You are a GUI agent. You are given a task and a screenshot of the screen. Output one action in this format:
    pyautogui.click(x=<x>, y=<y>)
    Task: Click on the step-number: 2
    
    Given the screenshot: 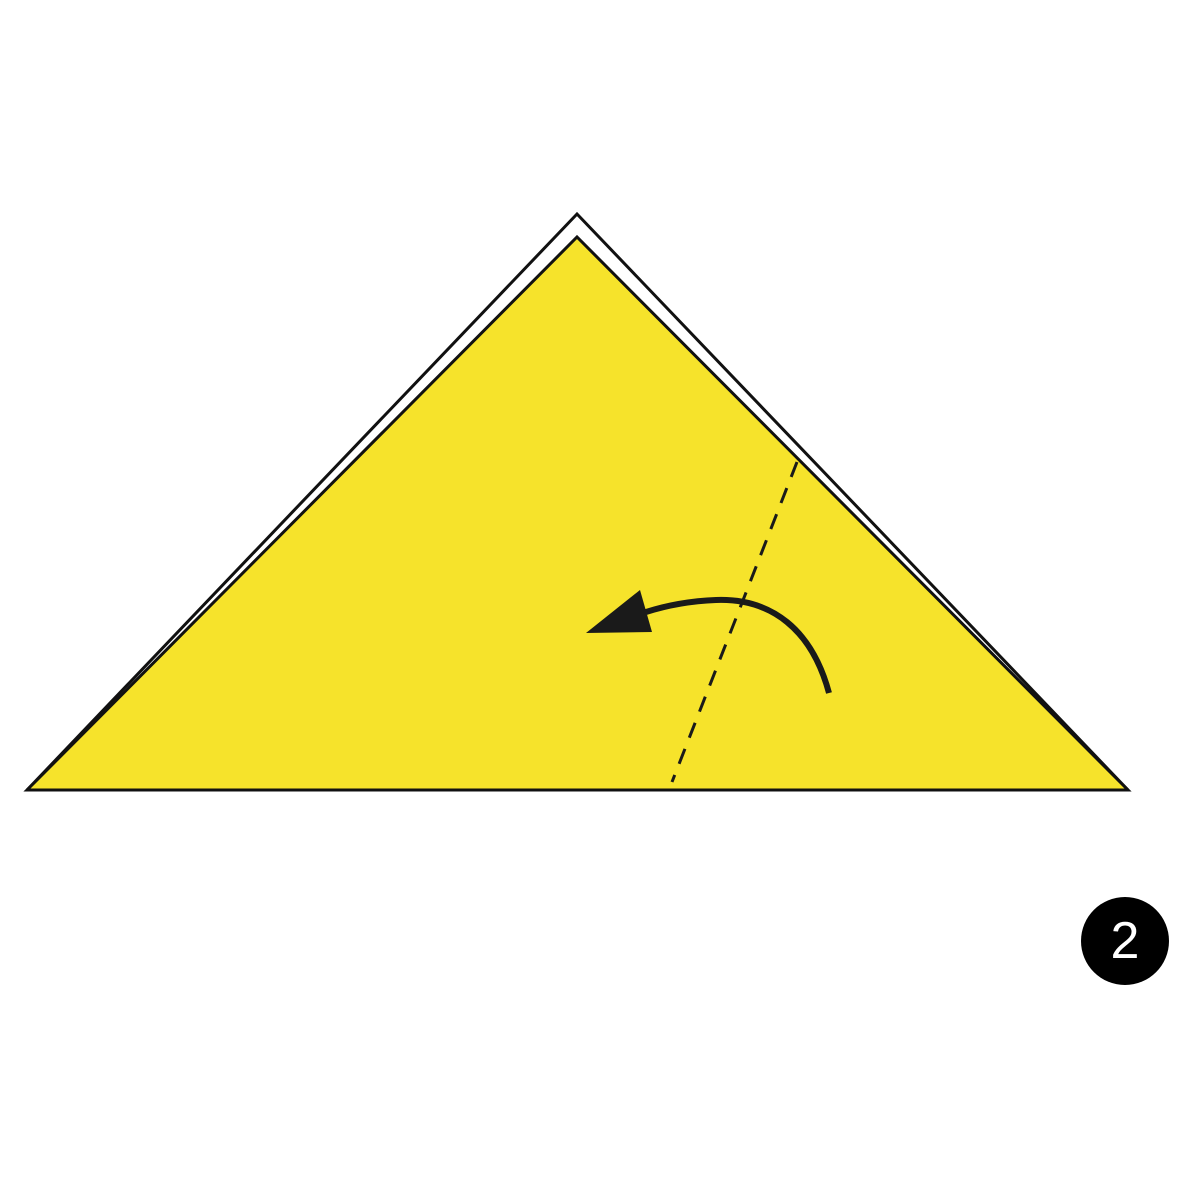 What is the action you would take?
    pyautogui.click(x=1125, y=941)
    